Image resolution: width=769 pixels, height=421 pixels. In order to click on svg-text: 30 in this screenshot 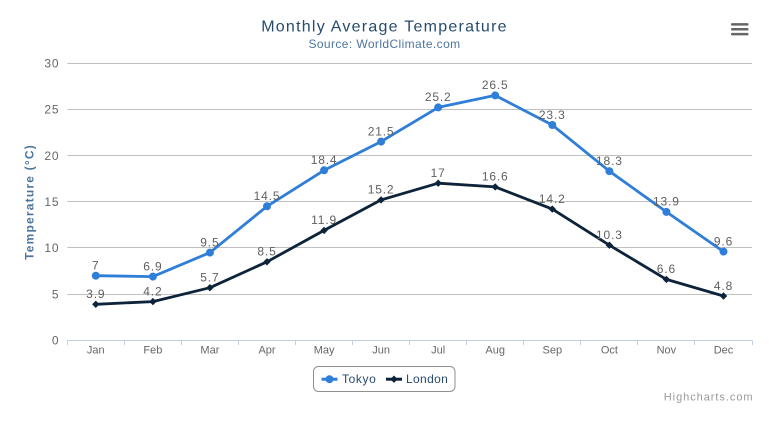, I will do `click(51, 63)`.